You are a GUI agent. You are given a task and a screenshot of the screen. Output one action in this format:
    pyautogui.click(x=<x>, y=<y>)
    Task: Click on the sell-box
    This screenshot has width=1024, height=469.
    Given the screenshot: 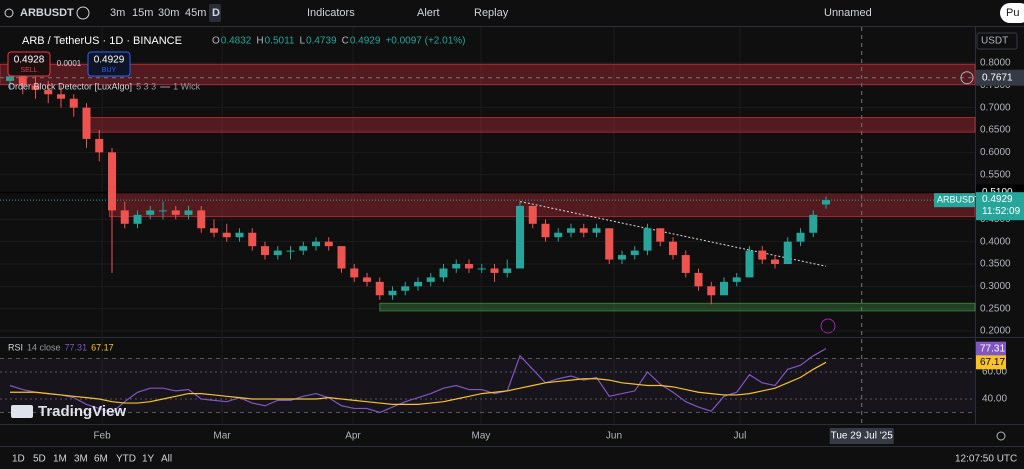 What is the action you would take?
    pyautogui.click(x=29, y=64)
    